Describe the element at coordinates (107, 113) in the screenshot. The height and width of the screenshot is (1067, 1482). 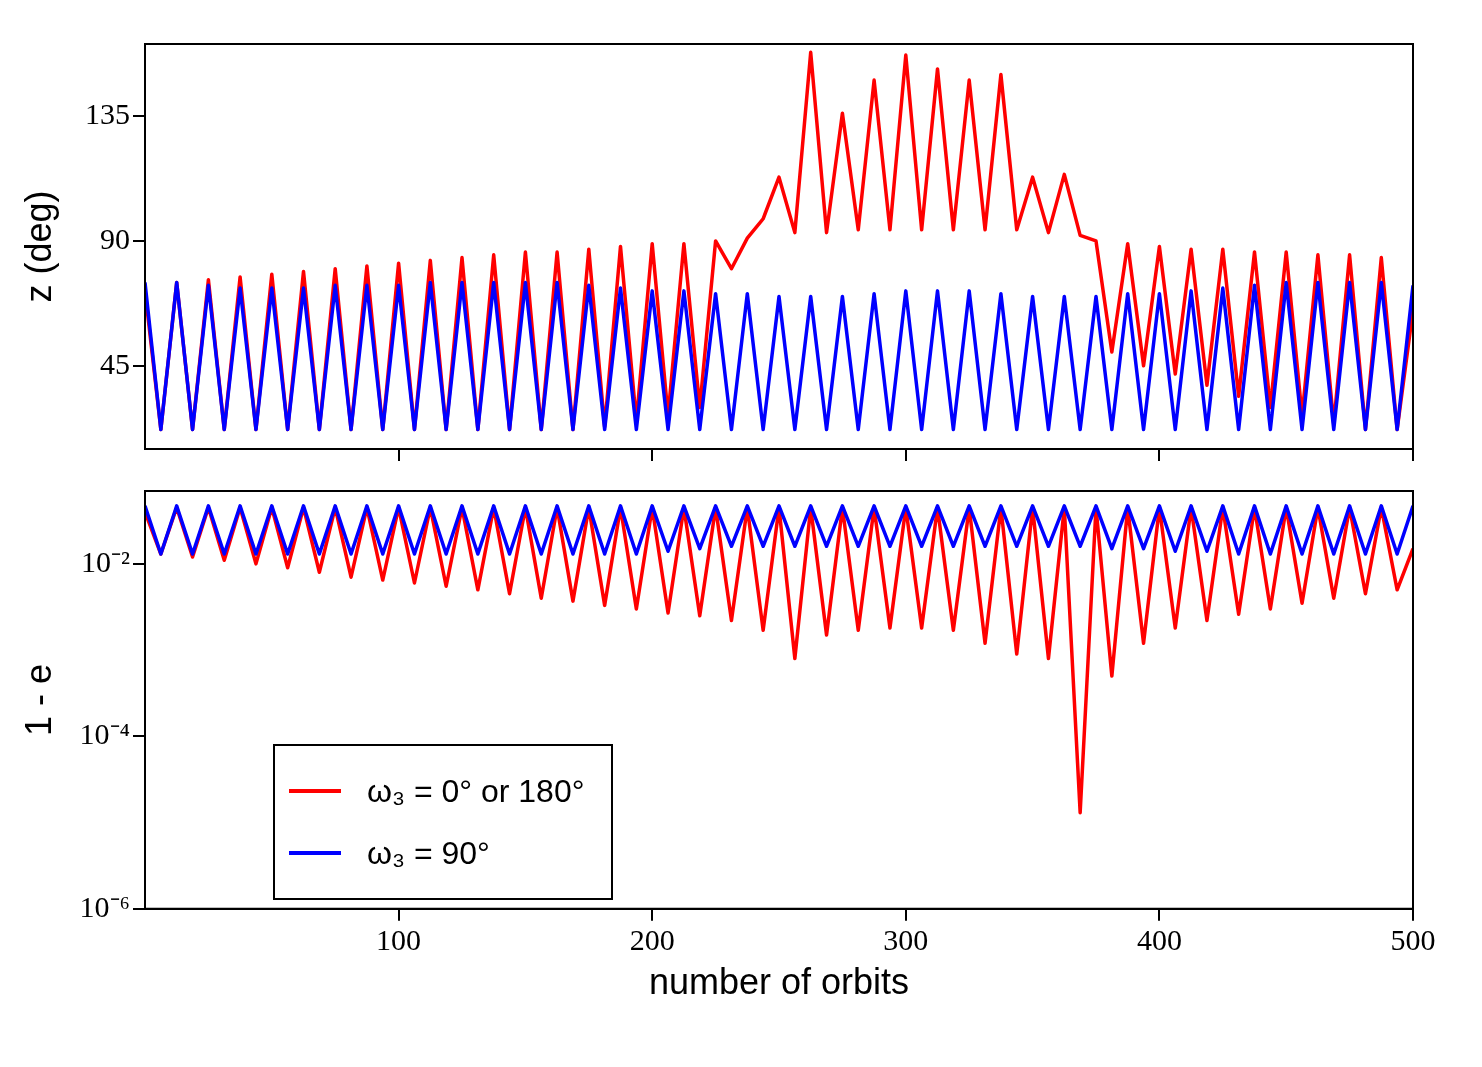
I see `y-tick-label: 135` at that location.